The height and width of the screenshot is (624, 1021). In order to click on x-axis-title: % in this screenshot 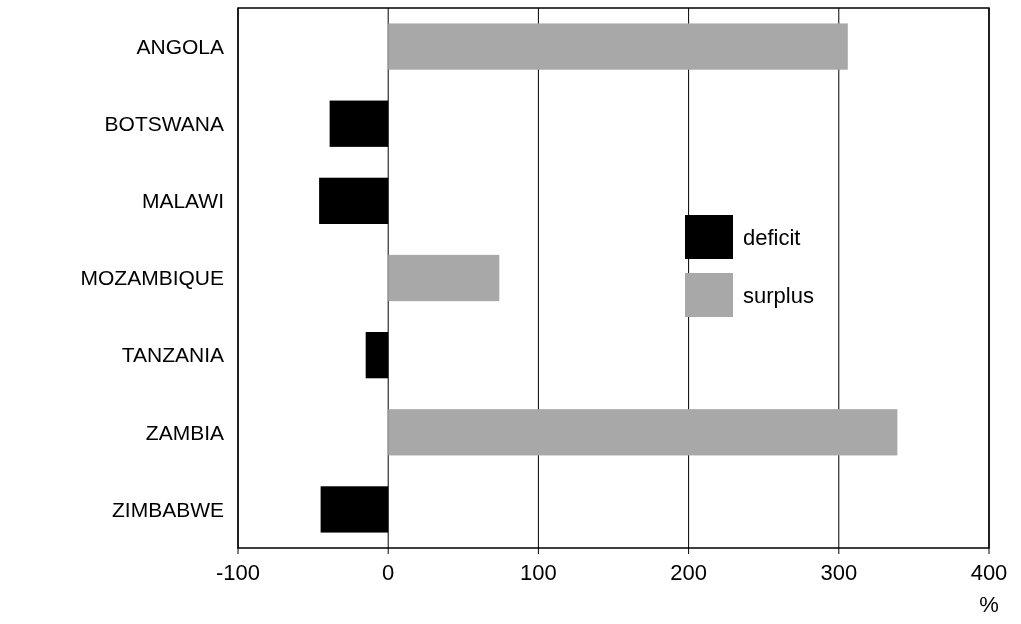, I will do `click(989, 604)`.